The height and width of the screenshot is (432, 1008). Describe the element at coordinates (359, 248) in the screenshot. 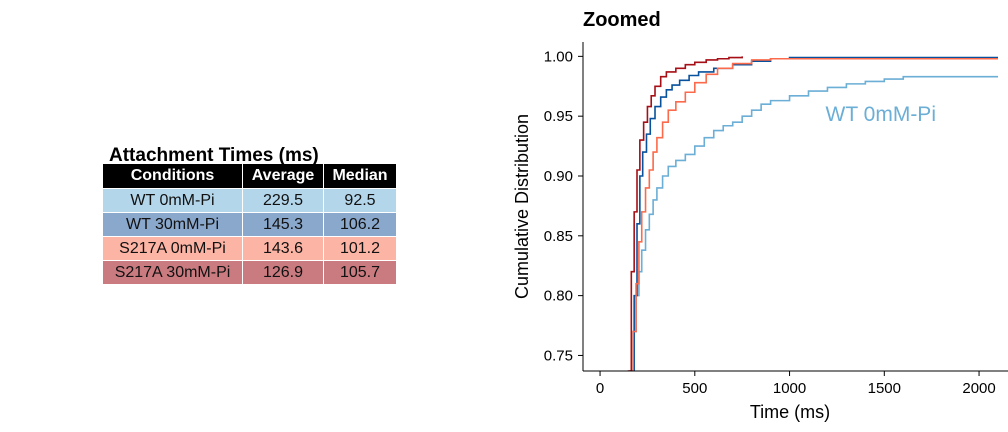

I see `median-cell: 101.2` at that location.